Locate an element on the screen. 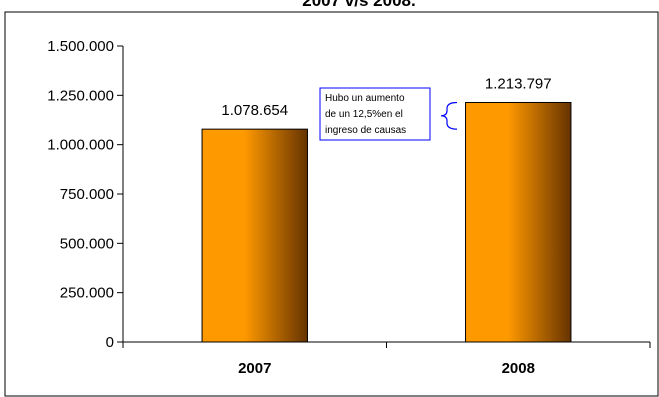 Image resolution: width=659 pixels, height=397 pixels. x-category-label-2008: 2008 is located at coordinates (518, 368).